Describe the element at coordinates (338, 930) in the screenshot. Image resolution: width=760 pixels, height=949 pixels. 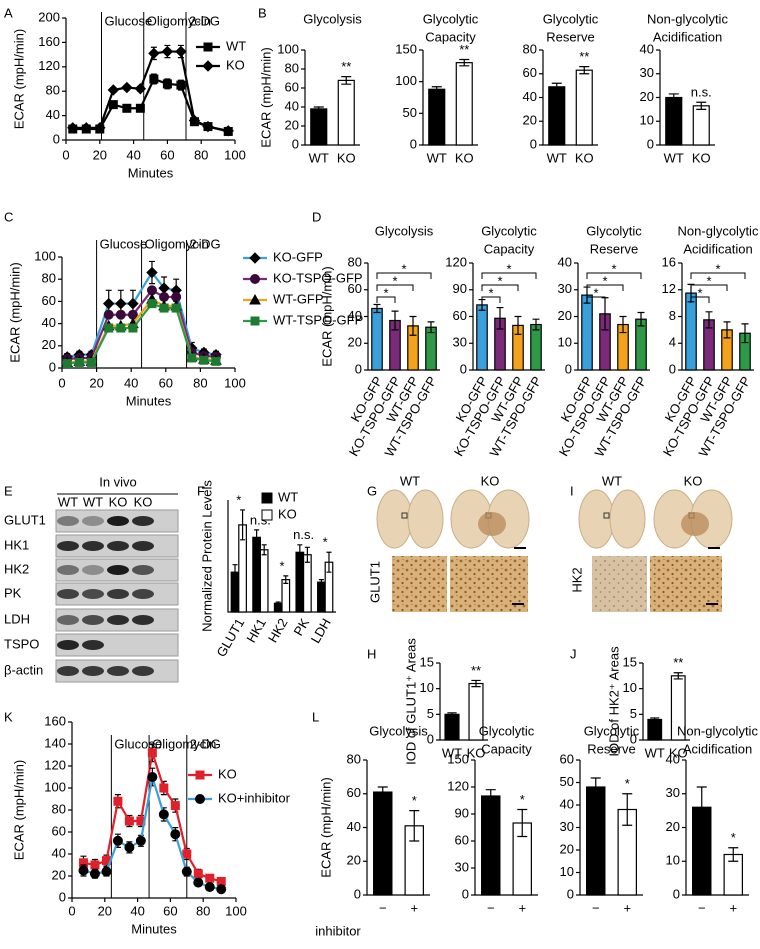
I see `x-axis-label: inhibitor` at that location.